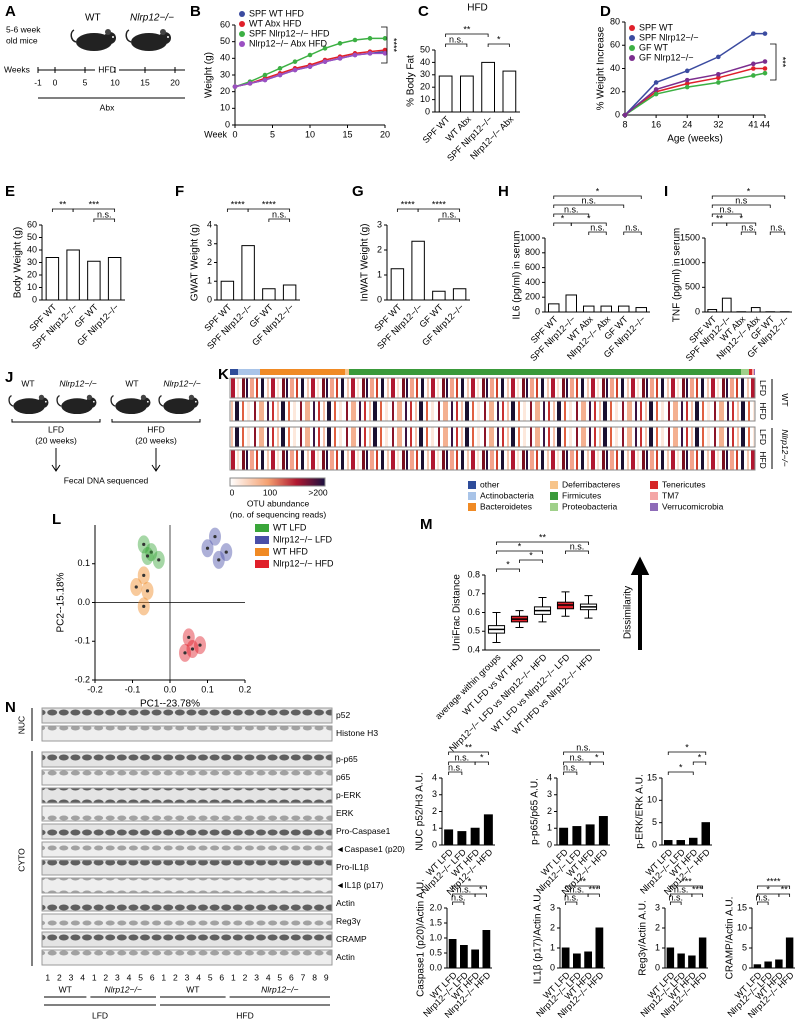  I want to click on y-tick-label: 0.5, so click(435, 952).